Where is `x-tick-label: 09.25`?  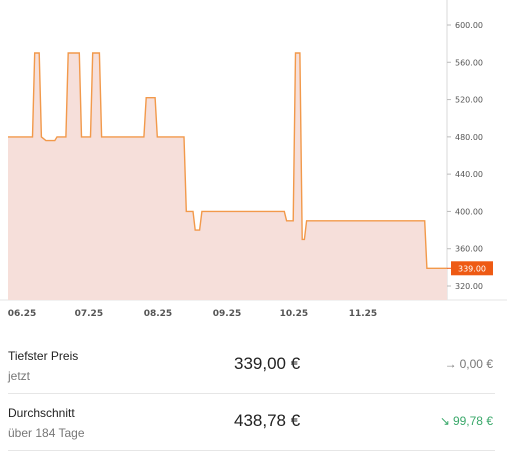
x-tick-label: 09.25 is located at coordinates (227, 314).